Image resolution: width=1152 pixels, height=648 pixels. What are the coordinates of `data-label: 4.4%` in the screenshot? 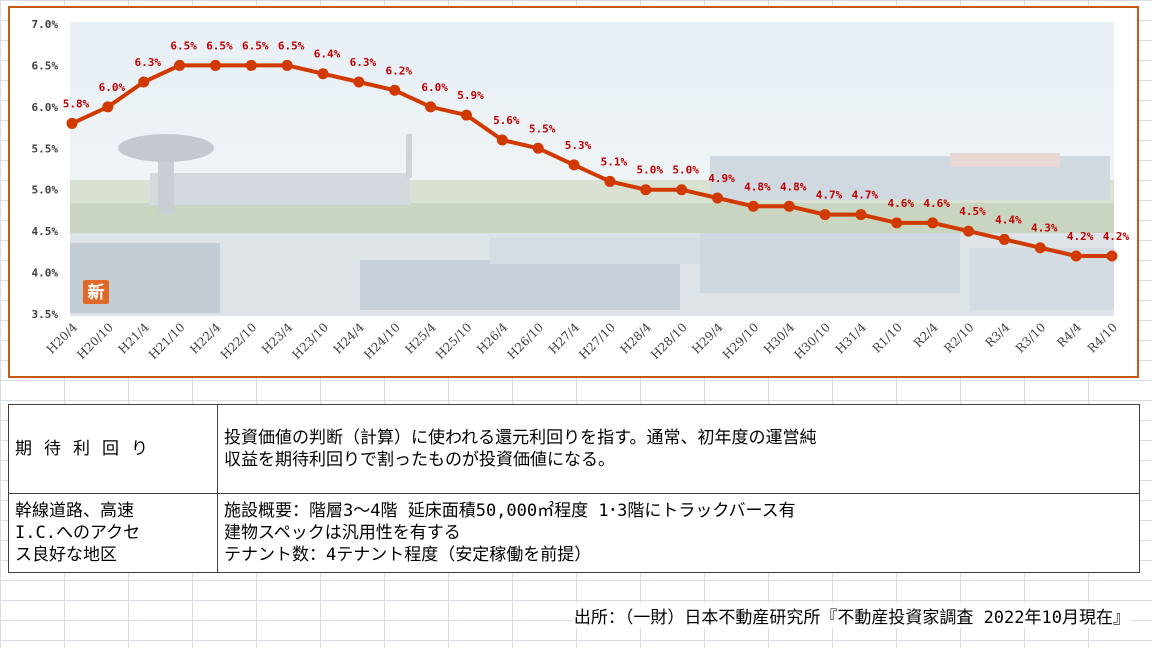 It's located at (1008, 219).